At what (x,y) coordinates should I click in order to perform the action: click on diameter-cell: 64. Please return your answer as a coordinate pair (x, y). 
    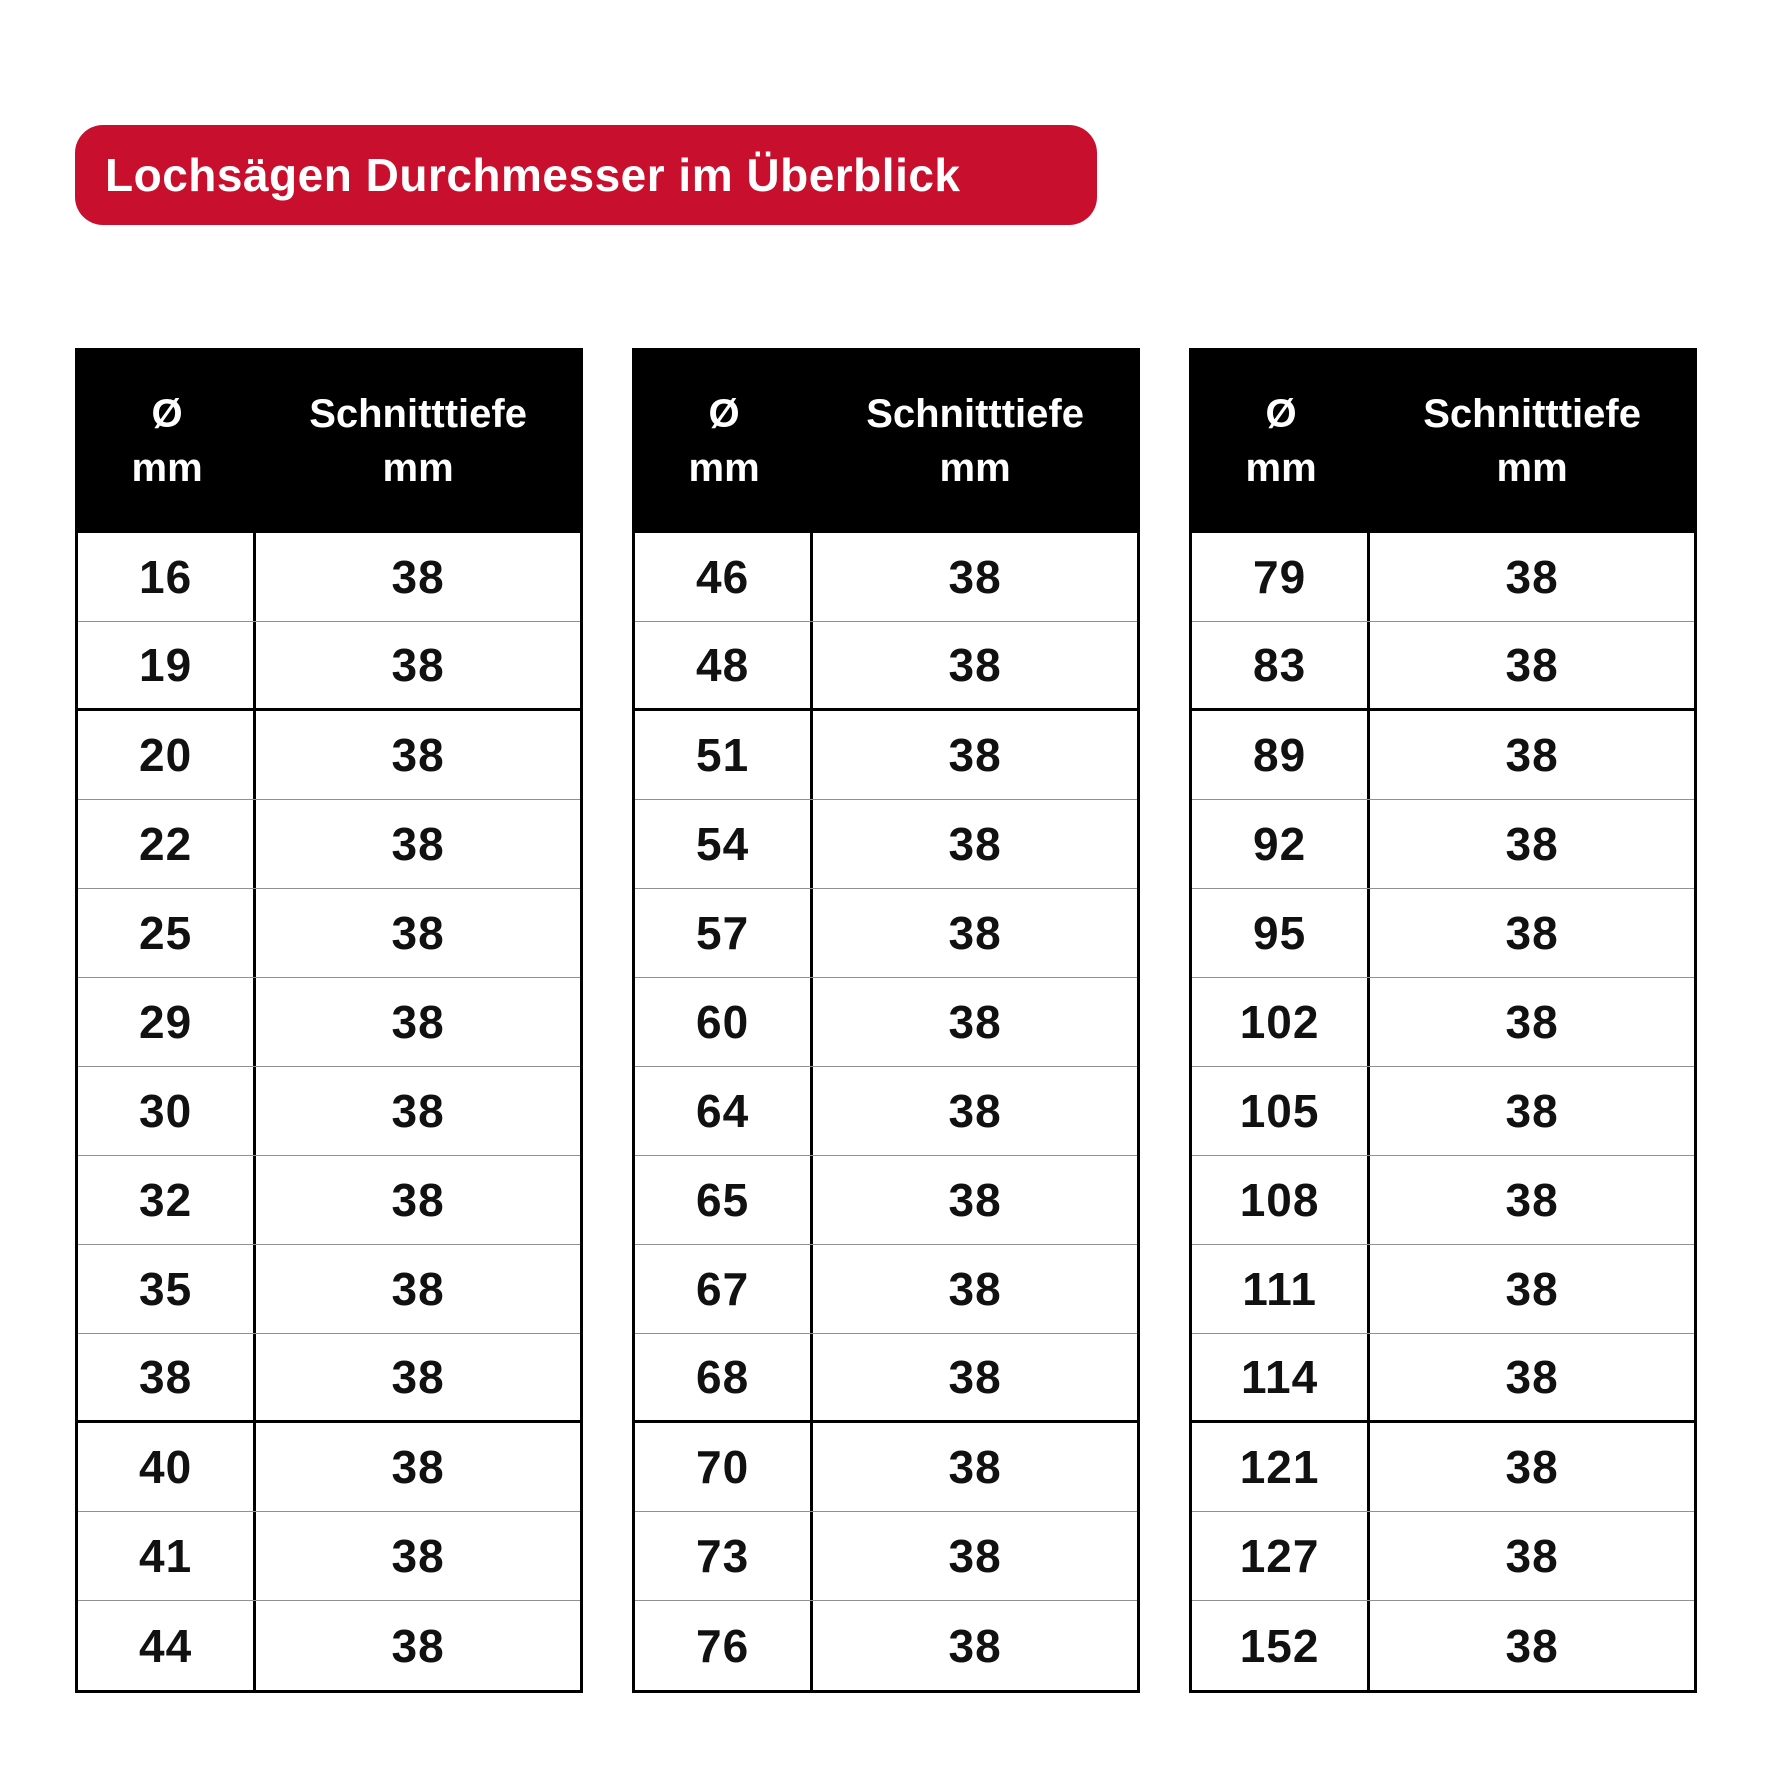
    Looking at the image, I should click on (724, 1111).